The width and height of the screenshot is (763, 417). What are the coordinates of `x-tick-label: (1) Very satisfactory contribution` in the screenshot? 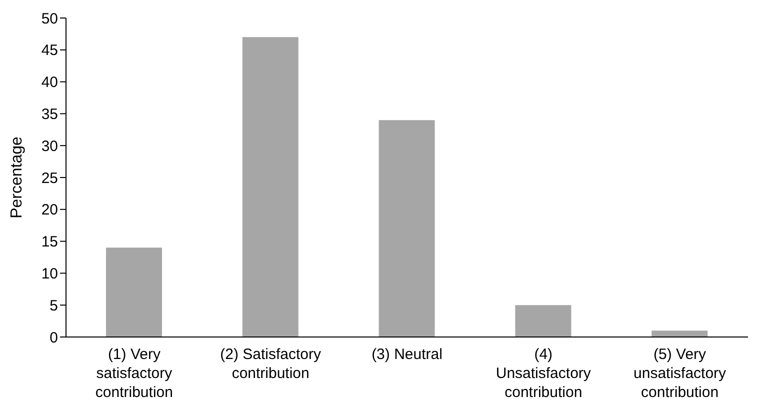 It's located at (134, 373).